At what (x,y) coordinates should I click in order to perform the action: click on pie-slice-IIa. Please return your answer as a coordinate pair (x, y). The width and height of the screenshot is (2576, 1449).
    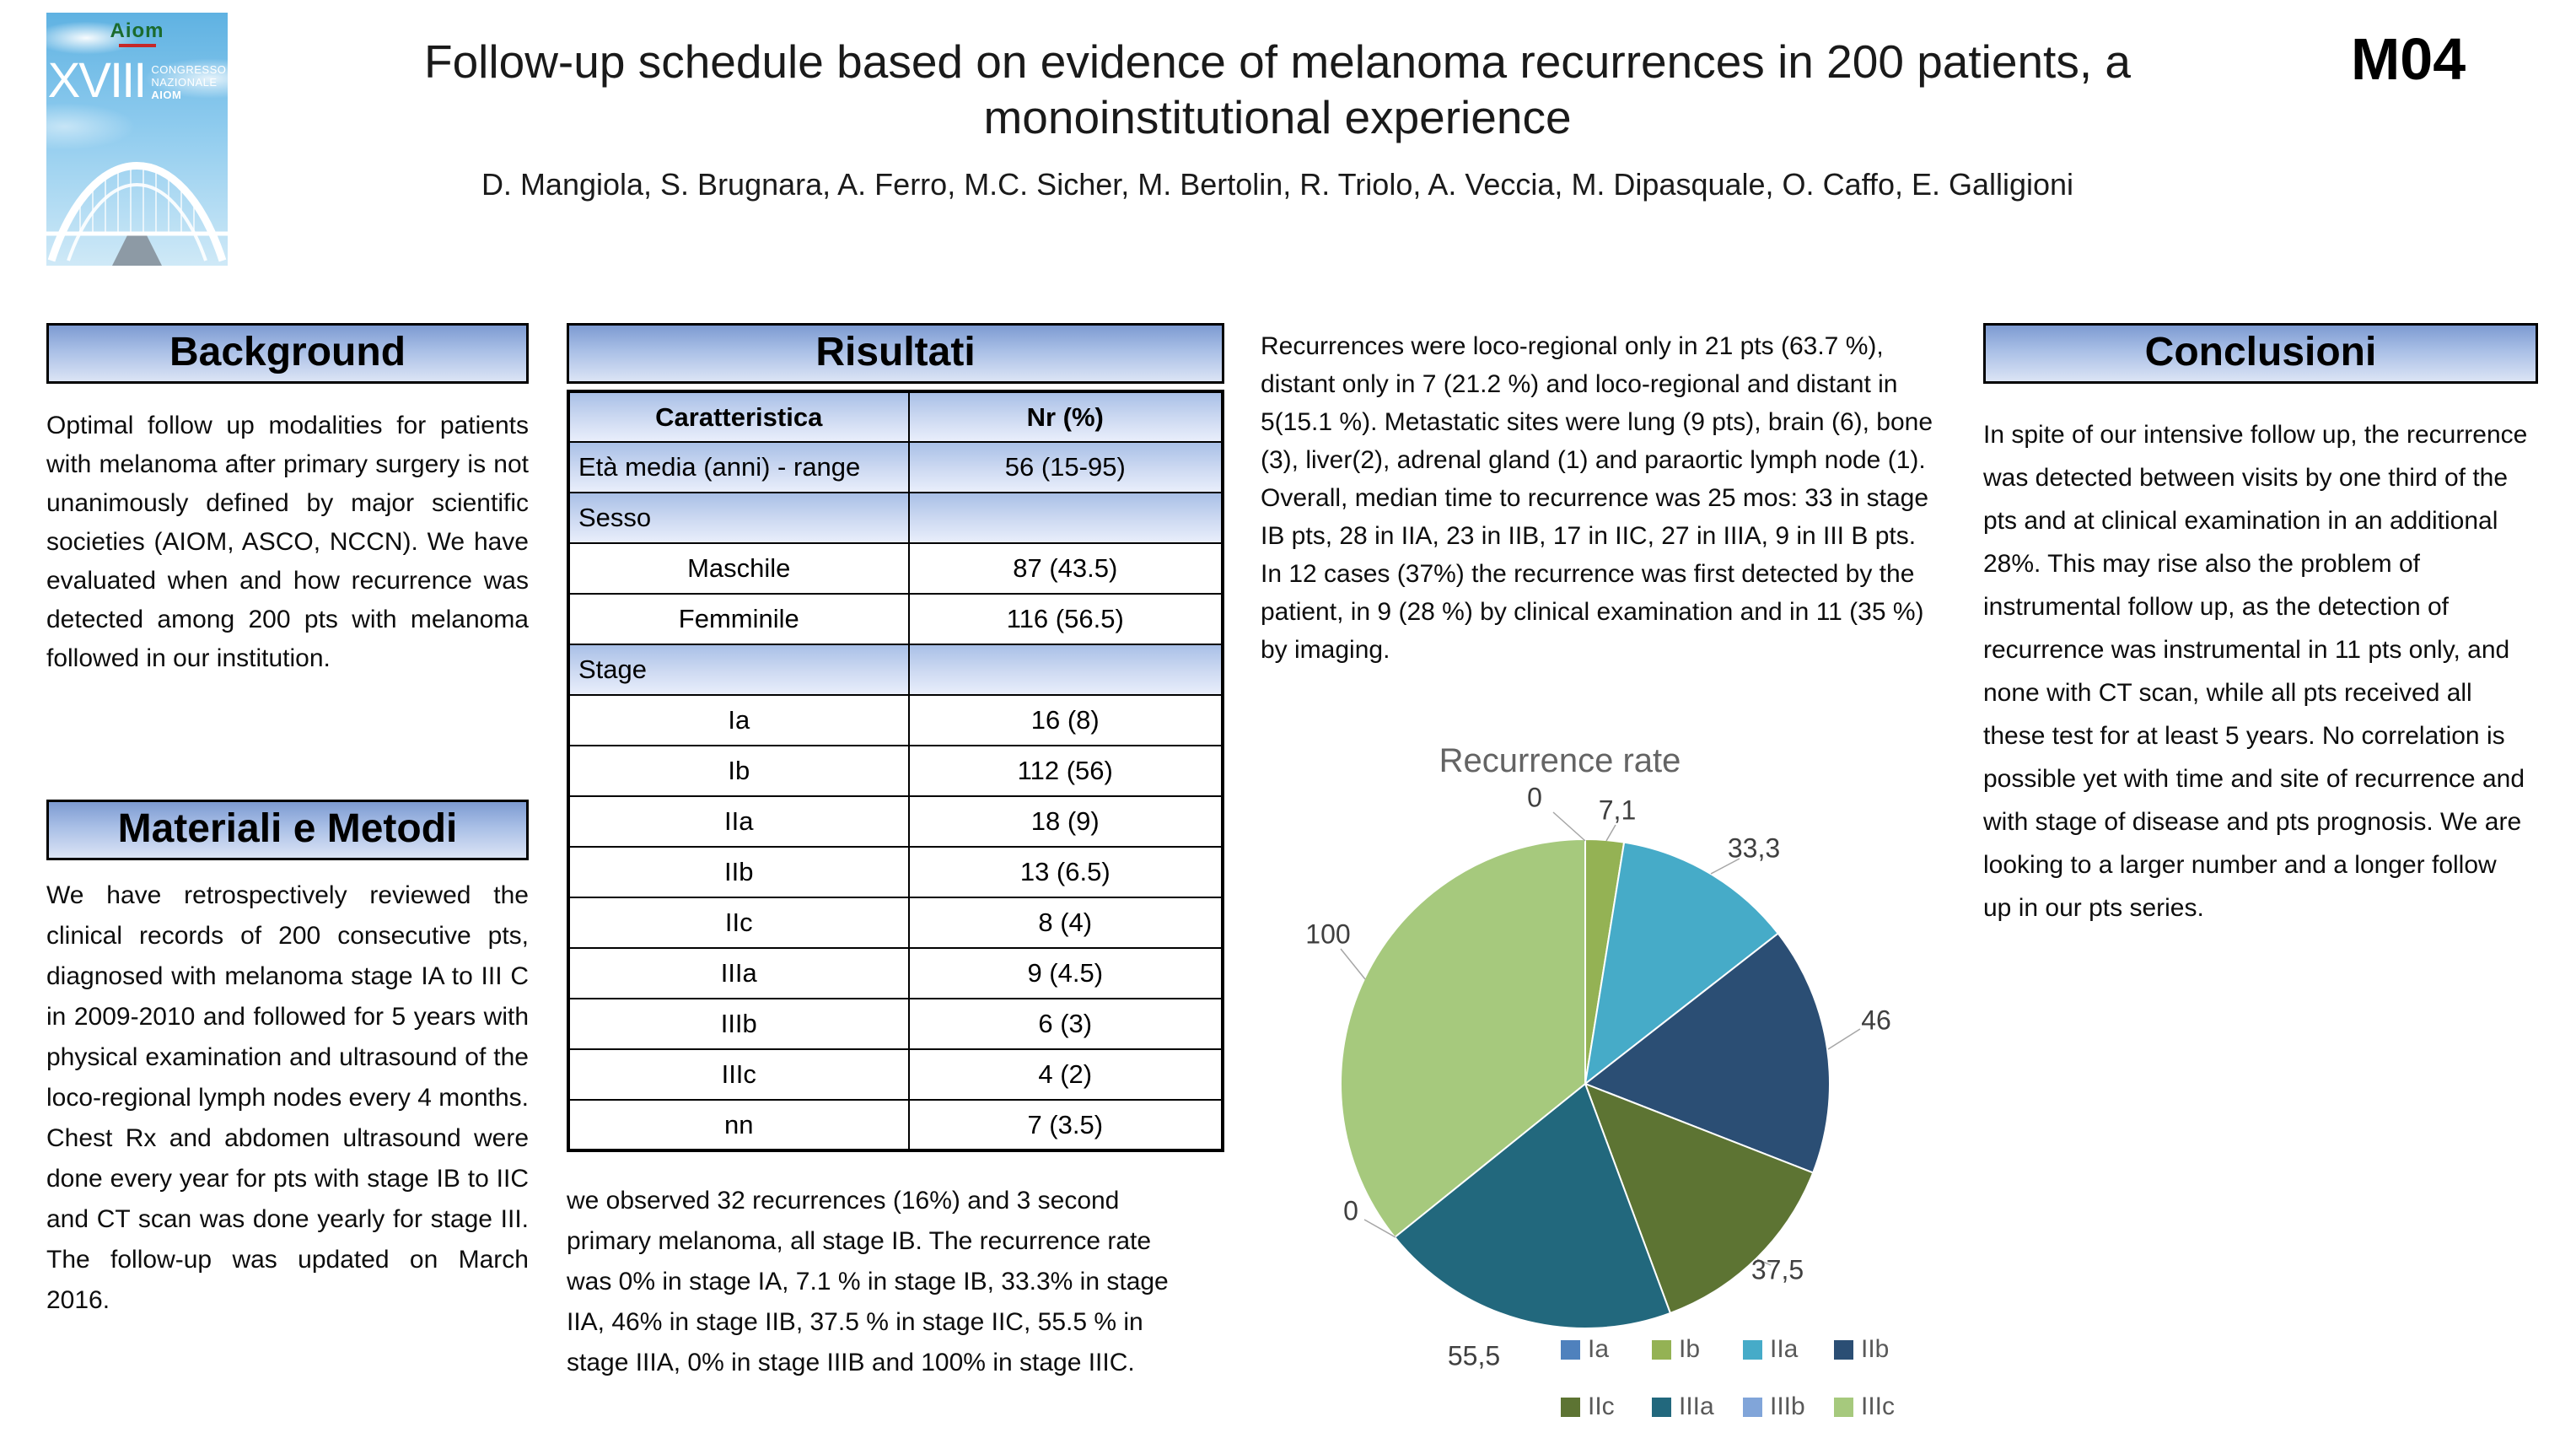
    Looking at the image, I should click on (1682, 963).